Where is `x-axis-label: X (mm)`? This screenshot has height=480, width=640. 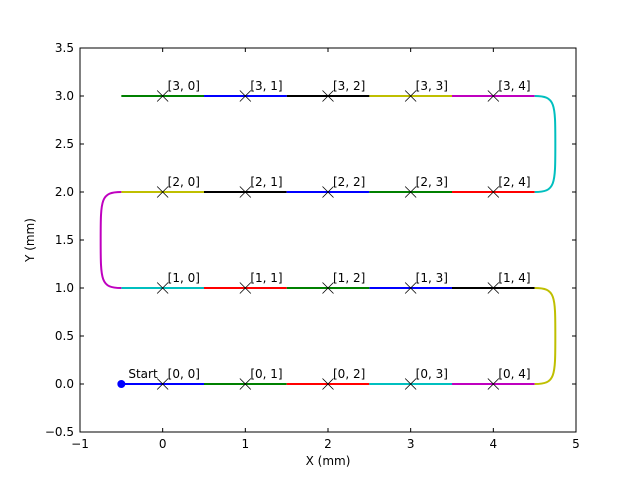
x-axis-label: X (mm) is located at coordinates (328, 461).